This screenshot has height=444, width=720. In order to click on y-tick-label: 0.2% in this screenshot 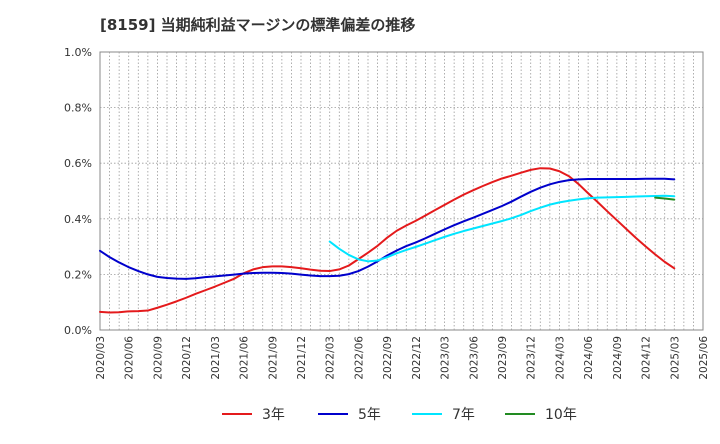, I will do `click(78, 274)`.